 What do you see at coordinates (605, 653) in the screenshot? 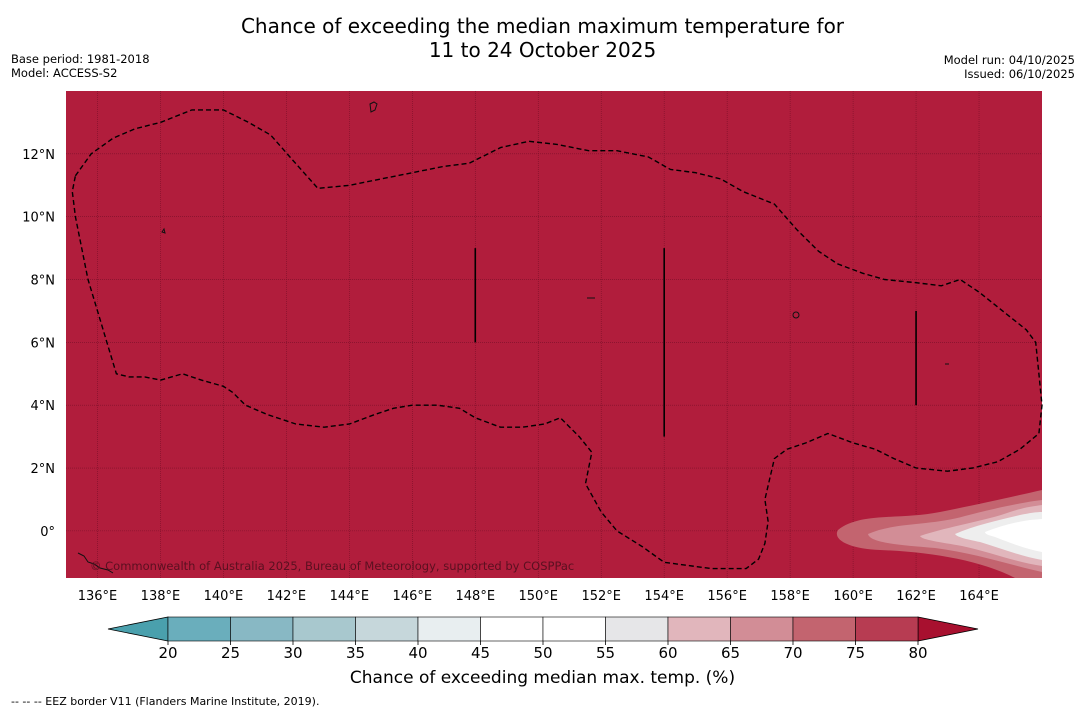
I see `colorbar-tick-label: 55` at bounding box center [605, 653].